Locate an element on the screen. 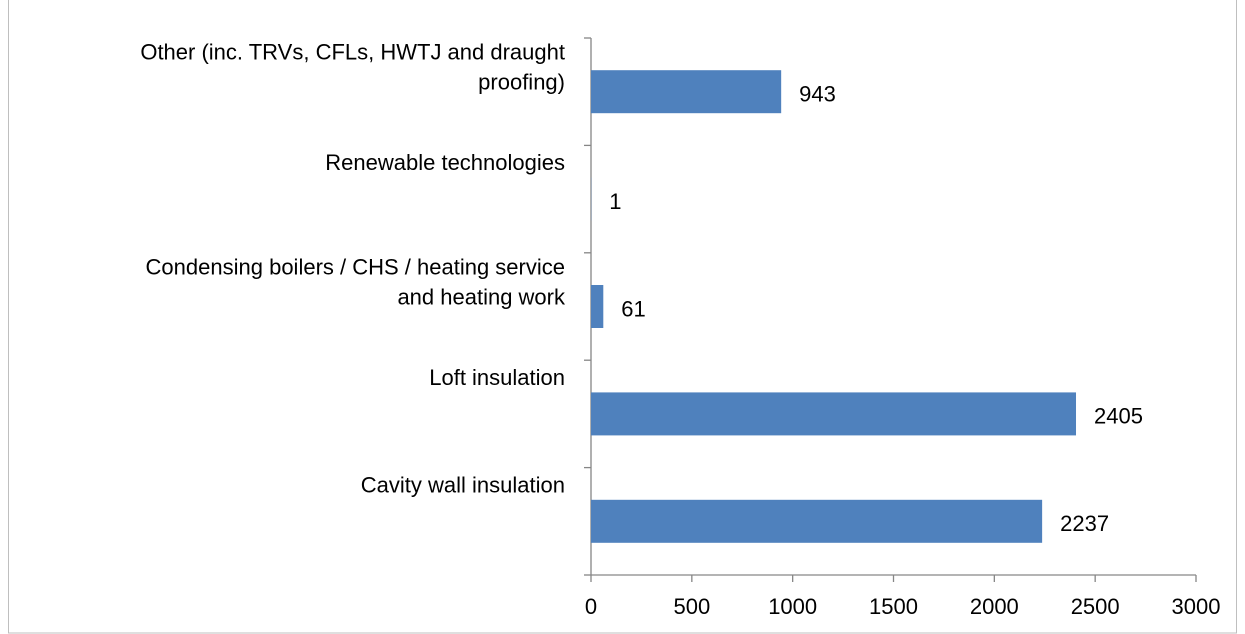  value-label: 1 is located at coordinates (615, 201).